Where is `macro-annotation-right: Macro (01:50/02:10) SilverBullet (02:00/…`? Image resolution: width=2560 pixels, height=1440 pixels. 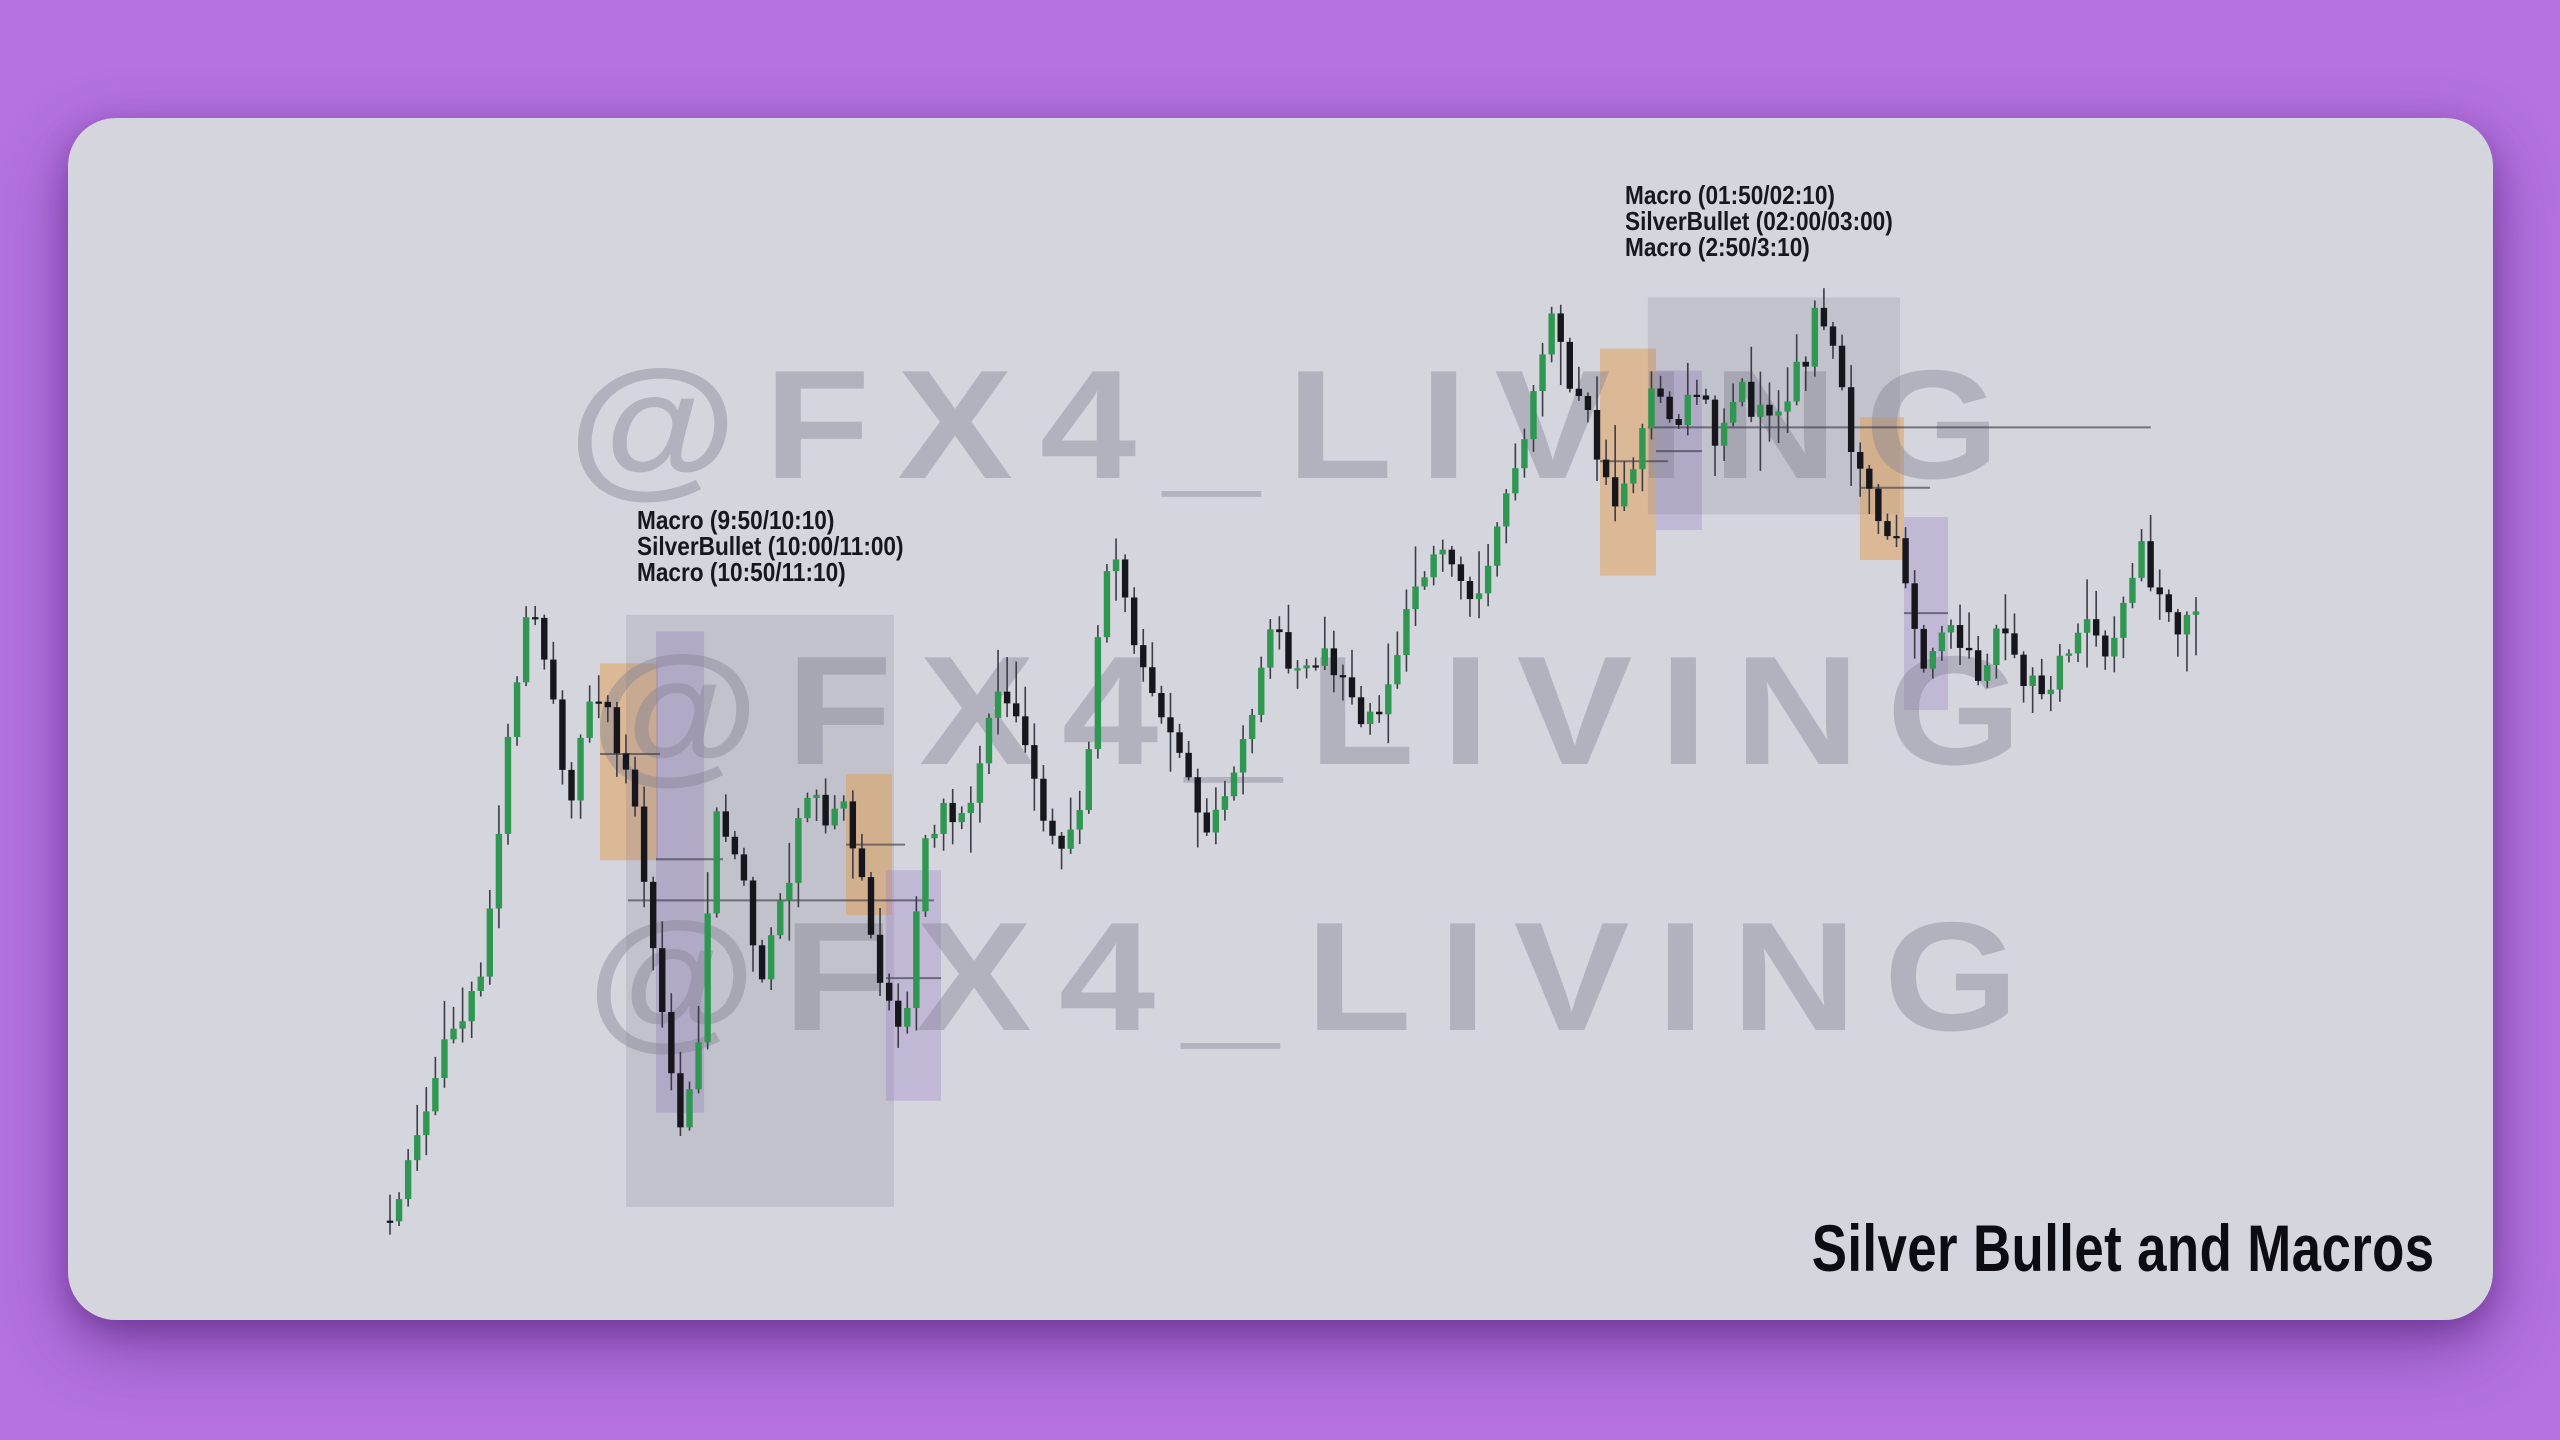
macro-annotation-right: Macro (01:50/02:10) SilverBullet (02:00/… is located at coordinates (1759, 221).